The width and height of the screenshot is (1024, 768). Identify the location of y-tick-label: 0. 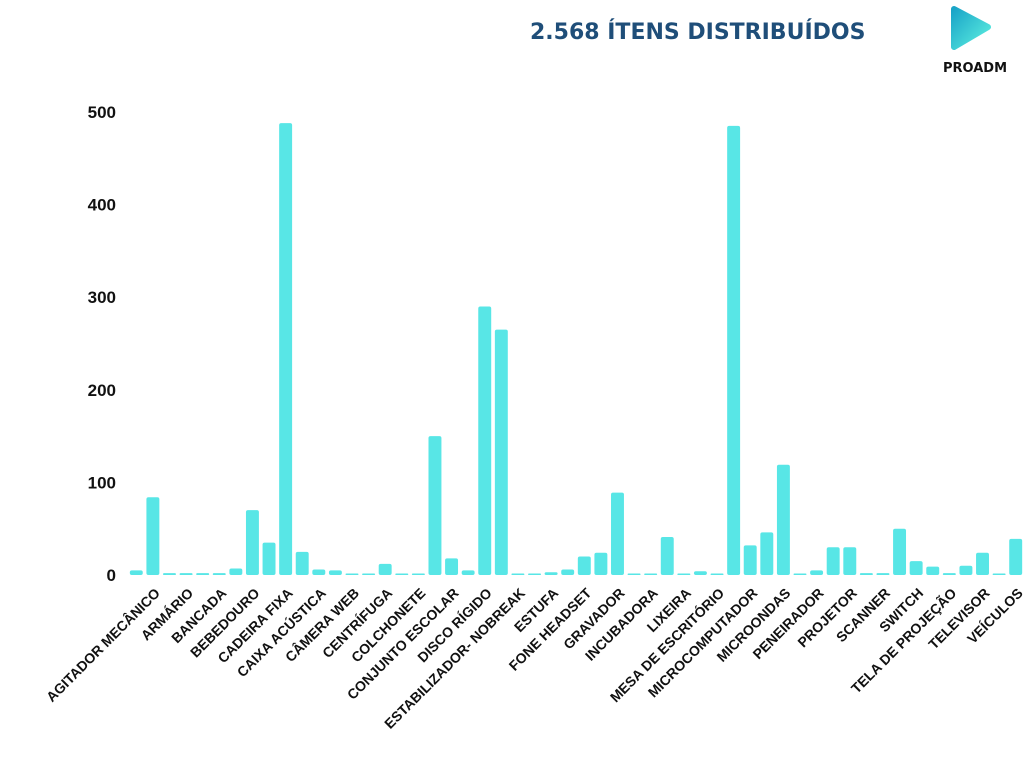
(111, 575).